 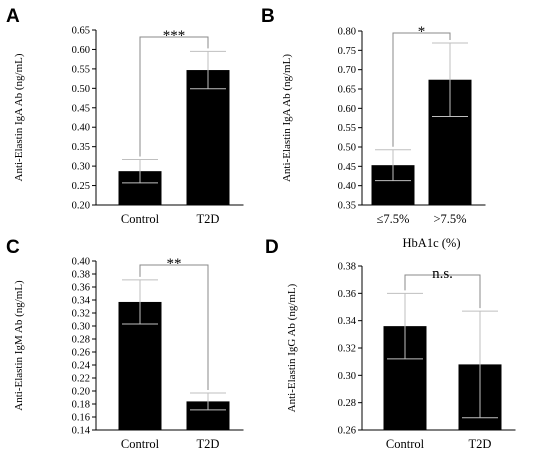 I want to click on panel-b-category-label-2: >7.5%, so click(x=449, y=219).